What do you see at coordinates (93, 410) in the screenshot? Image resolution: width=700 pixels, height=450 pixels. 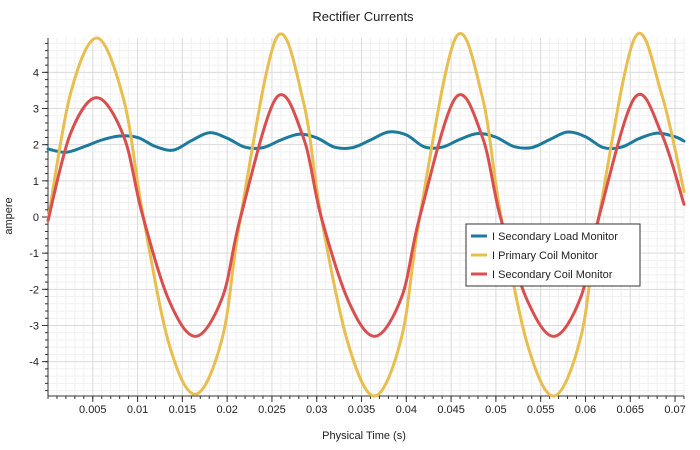 I see `x-tick-label: 0.005` at bounding box center [93, 410].